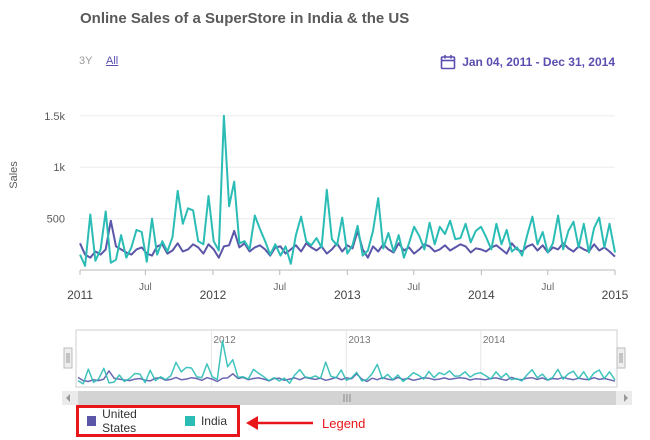 This screenshot has width=650, height=440. Describe the element at coordinates (359, 340) in the screenshot. I see `navigator-year-label: 2013` at that location.